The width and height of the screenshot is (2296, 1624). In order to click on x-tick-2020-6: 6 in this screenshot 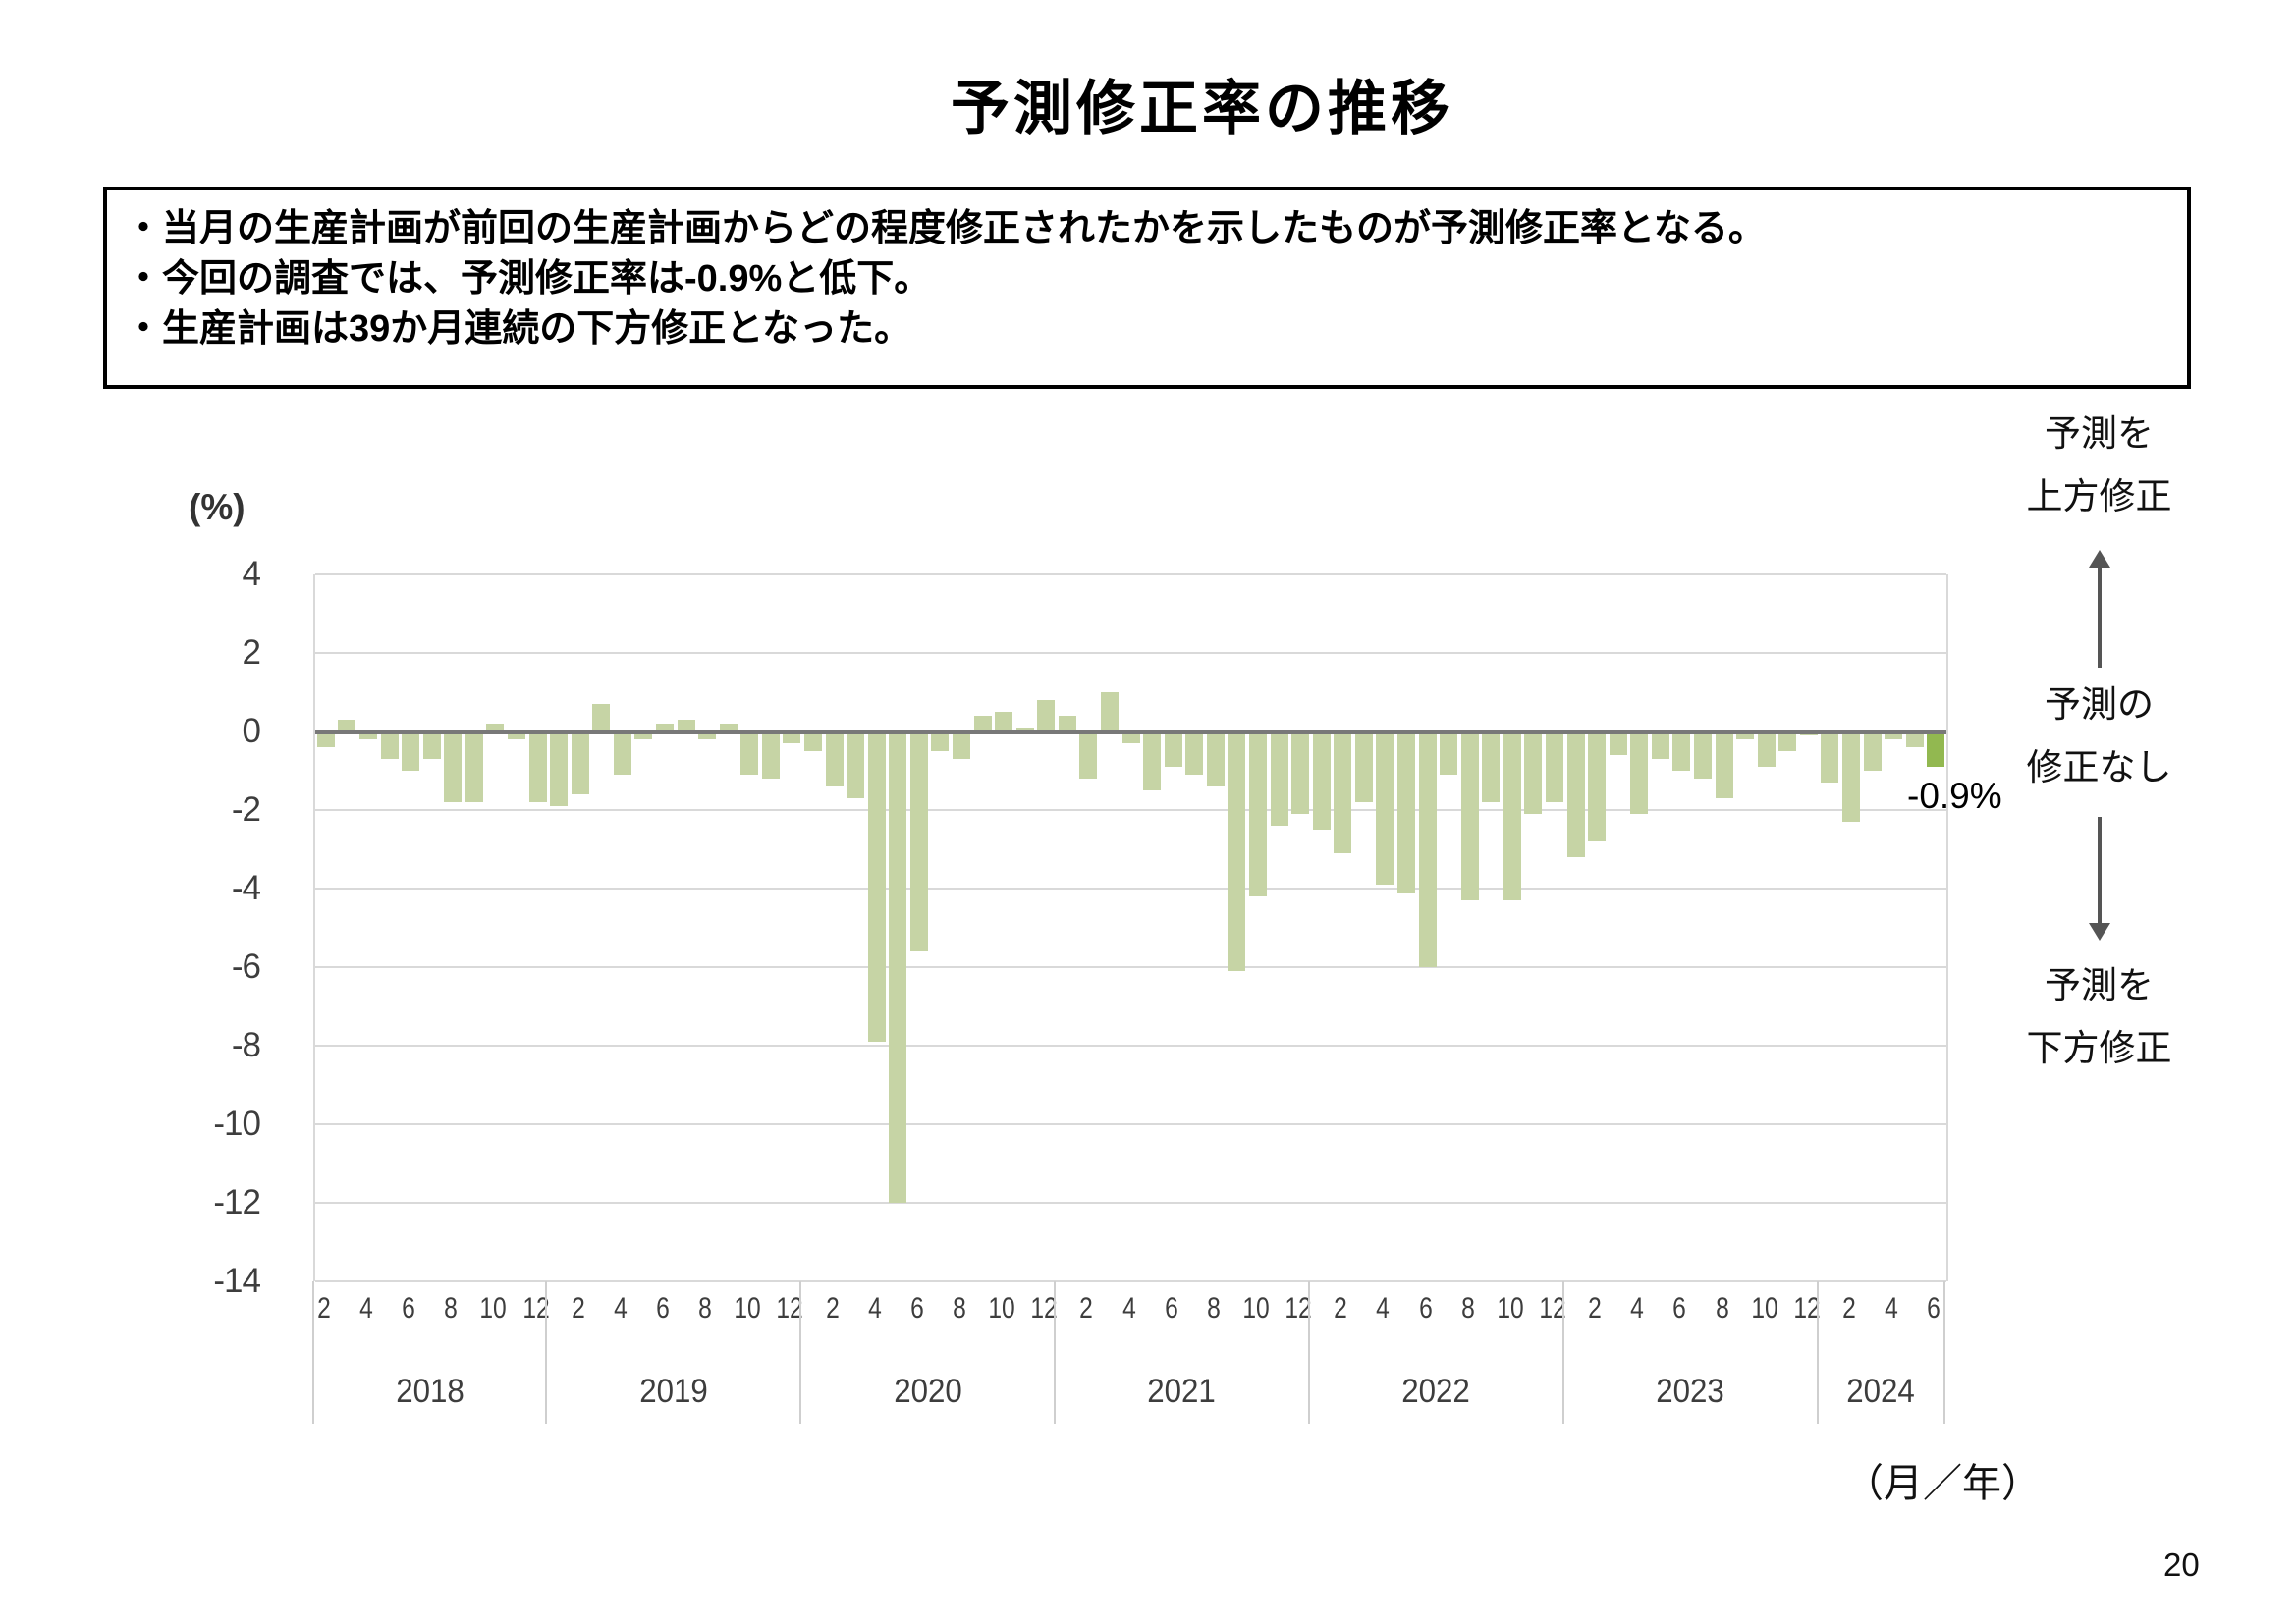, I will do `click(916, 1308)`.